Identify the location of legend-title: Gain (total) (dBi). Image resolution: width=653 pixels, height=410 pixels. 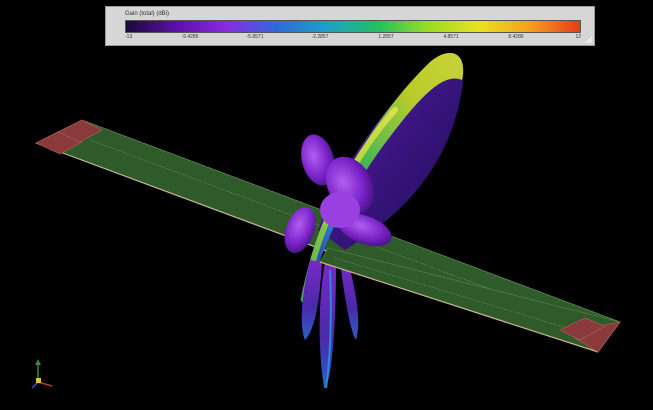
(147, 14).